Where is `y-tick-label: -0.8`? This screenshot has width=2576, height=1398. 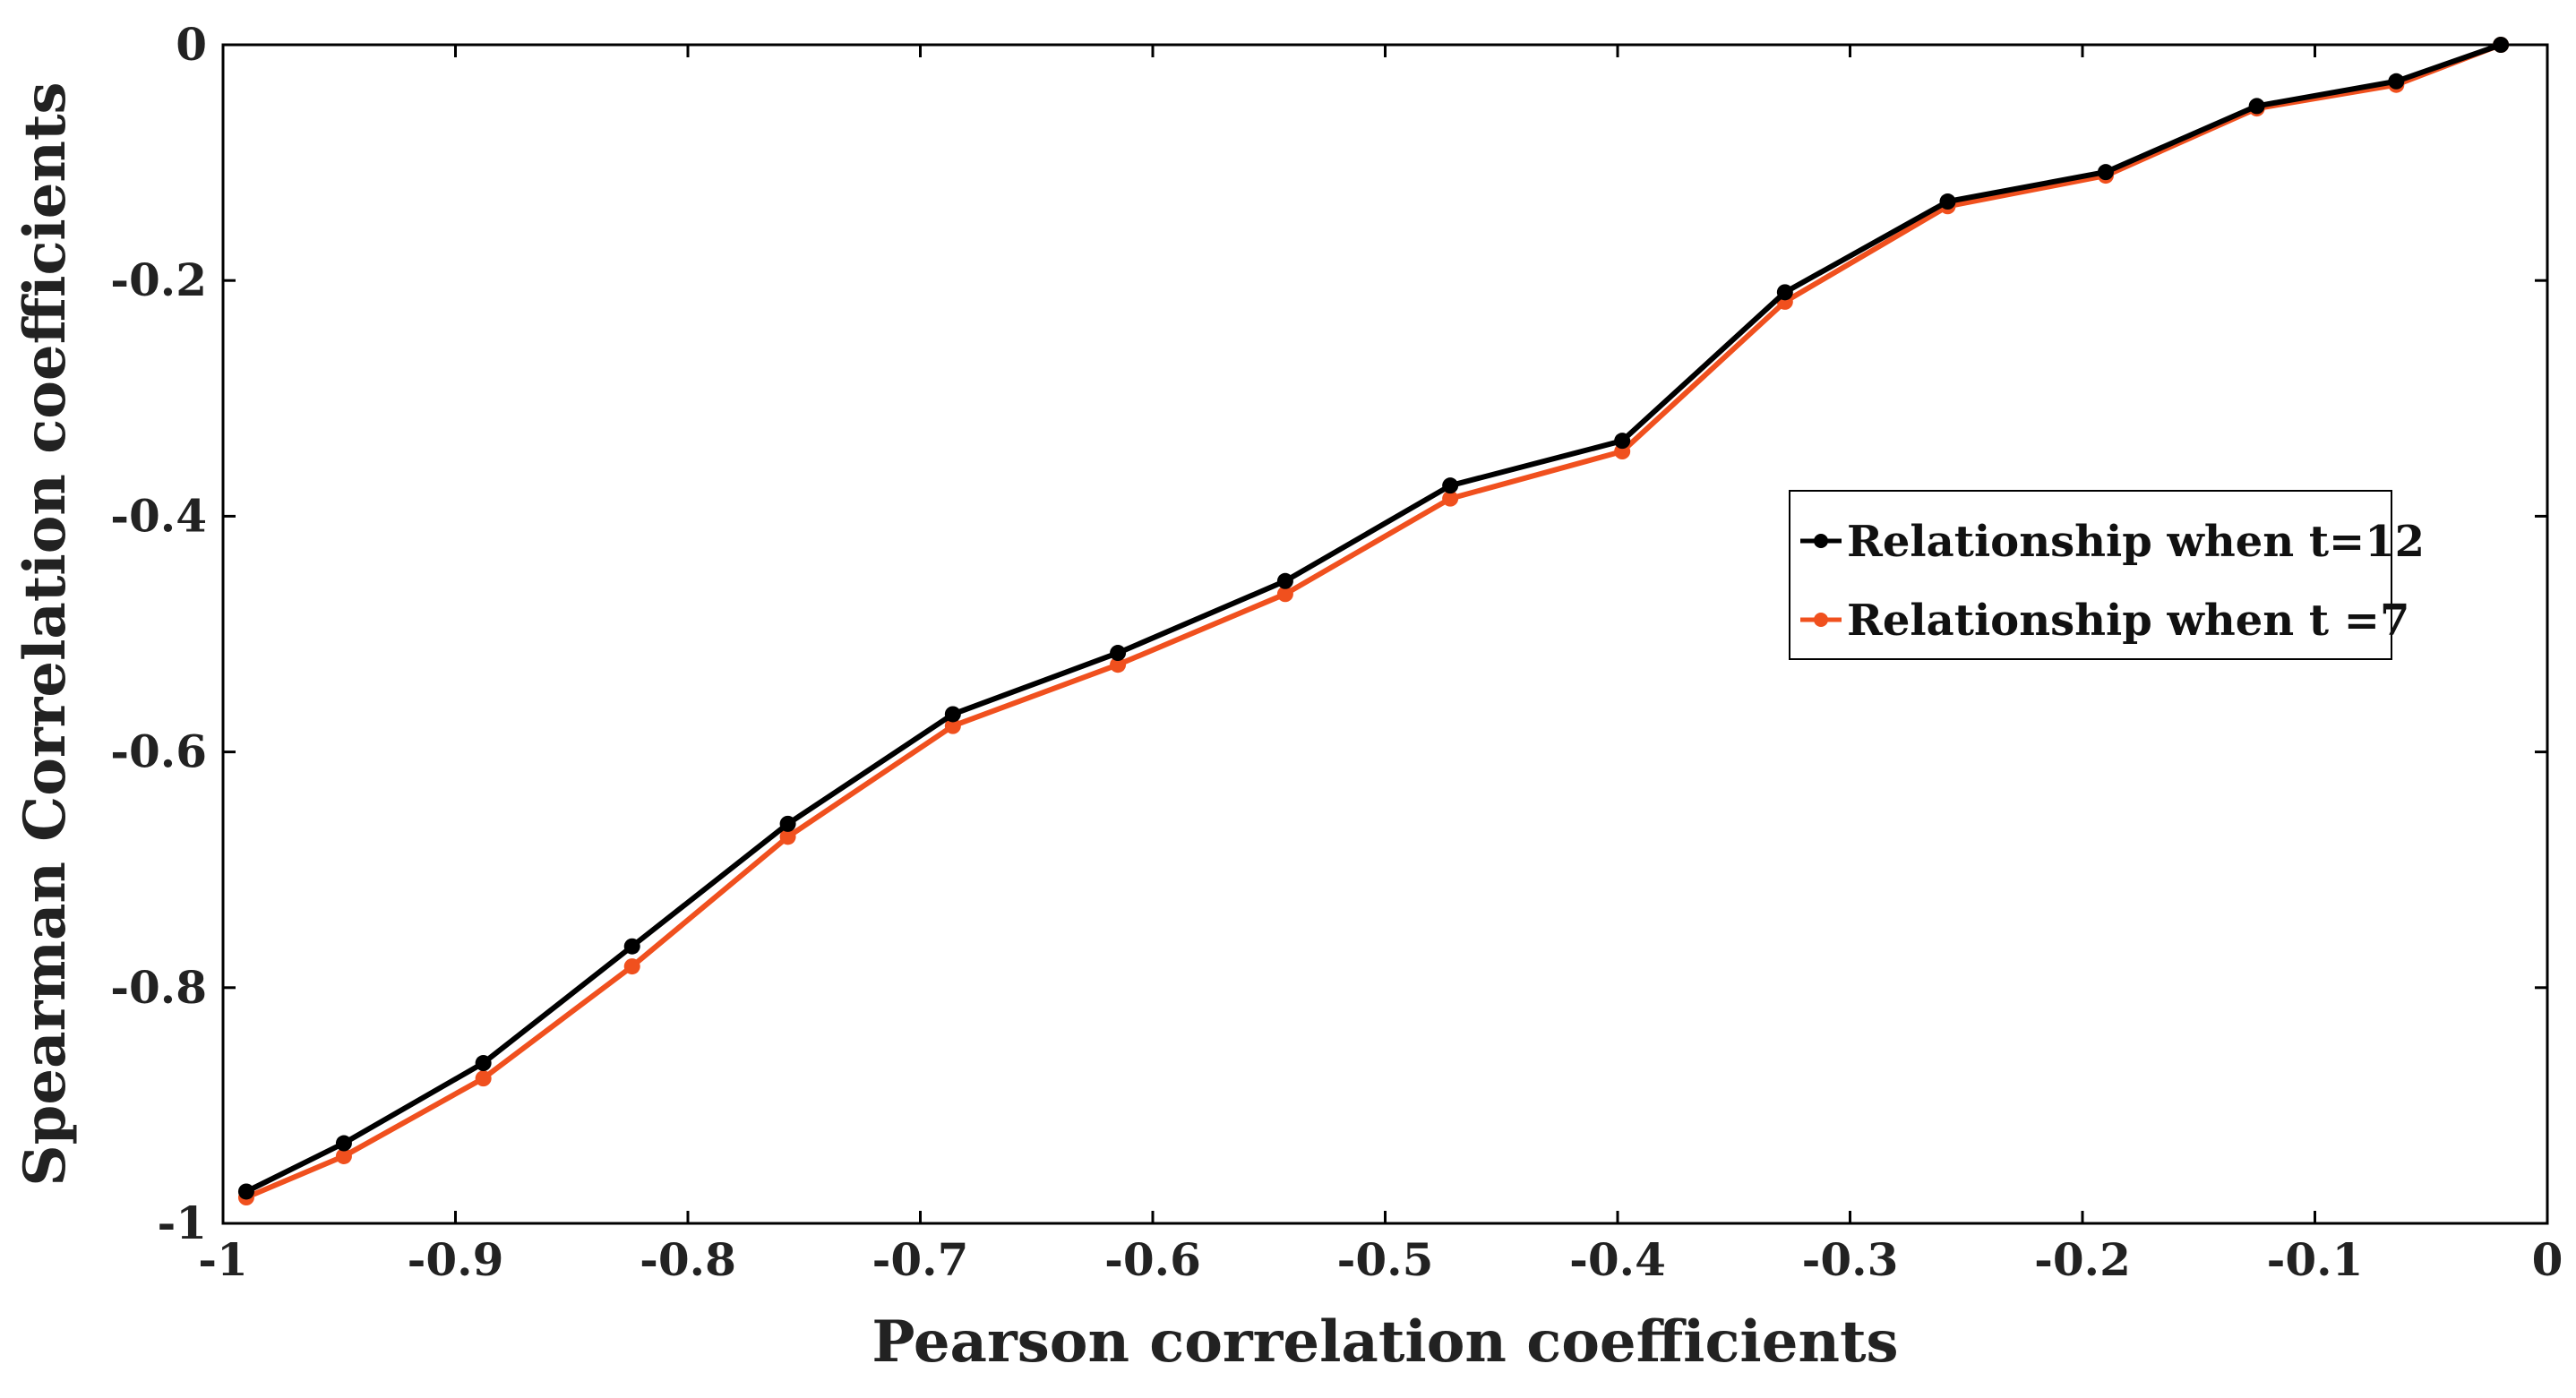
y-tick-label: -0.8 is located at coordinates (158, 988).